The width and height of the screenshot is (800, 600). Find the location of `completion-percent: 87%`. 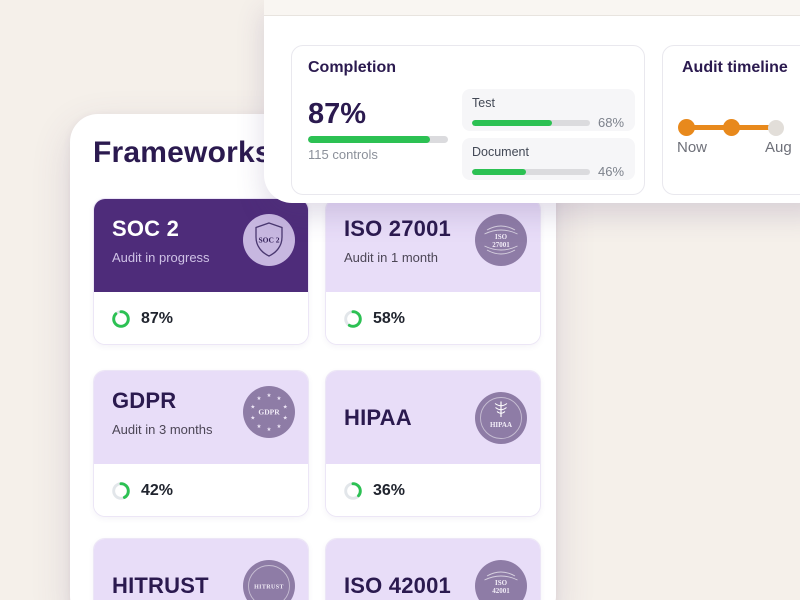

completion-percent: 87% is located at coordinates (337, 114).